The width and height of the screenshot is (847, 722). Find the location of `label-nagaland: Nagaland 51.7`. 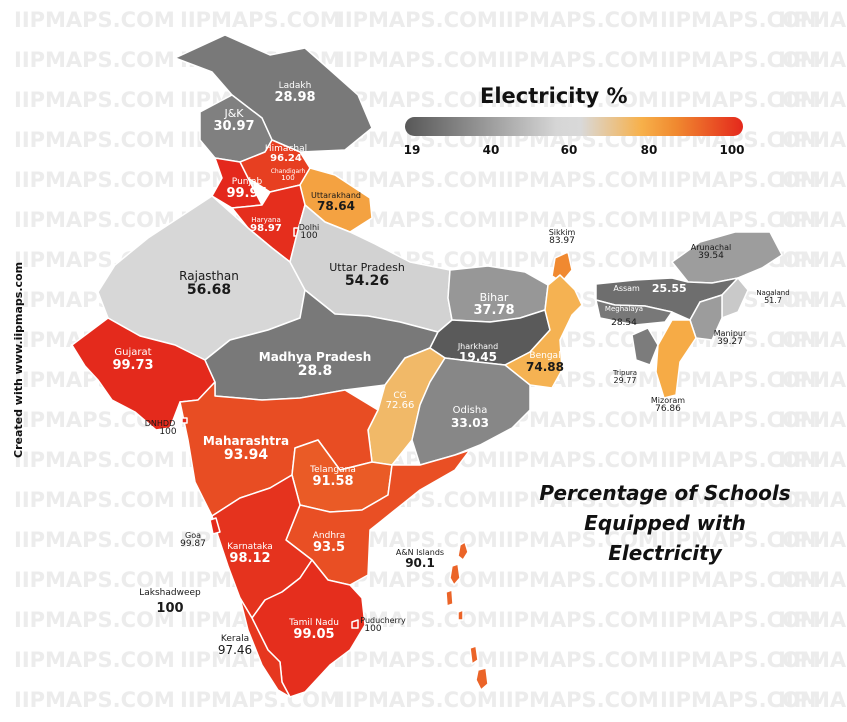

label-nagaland: Nagaland 51.7 is located at coordinates (772, 297).